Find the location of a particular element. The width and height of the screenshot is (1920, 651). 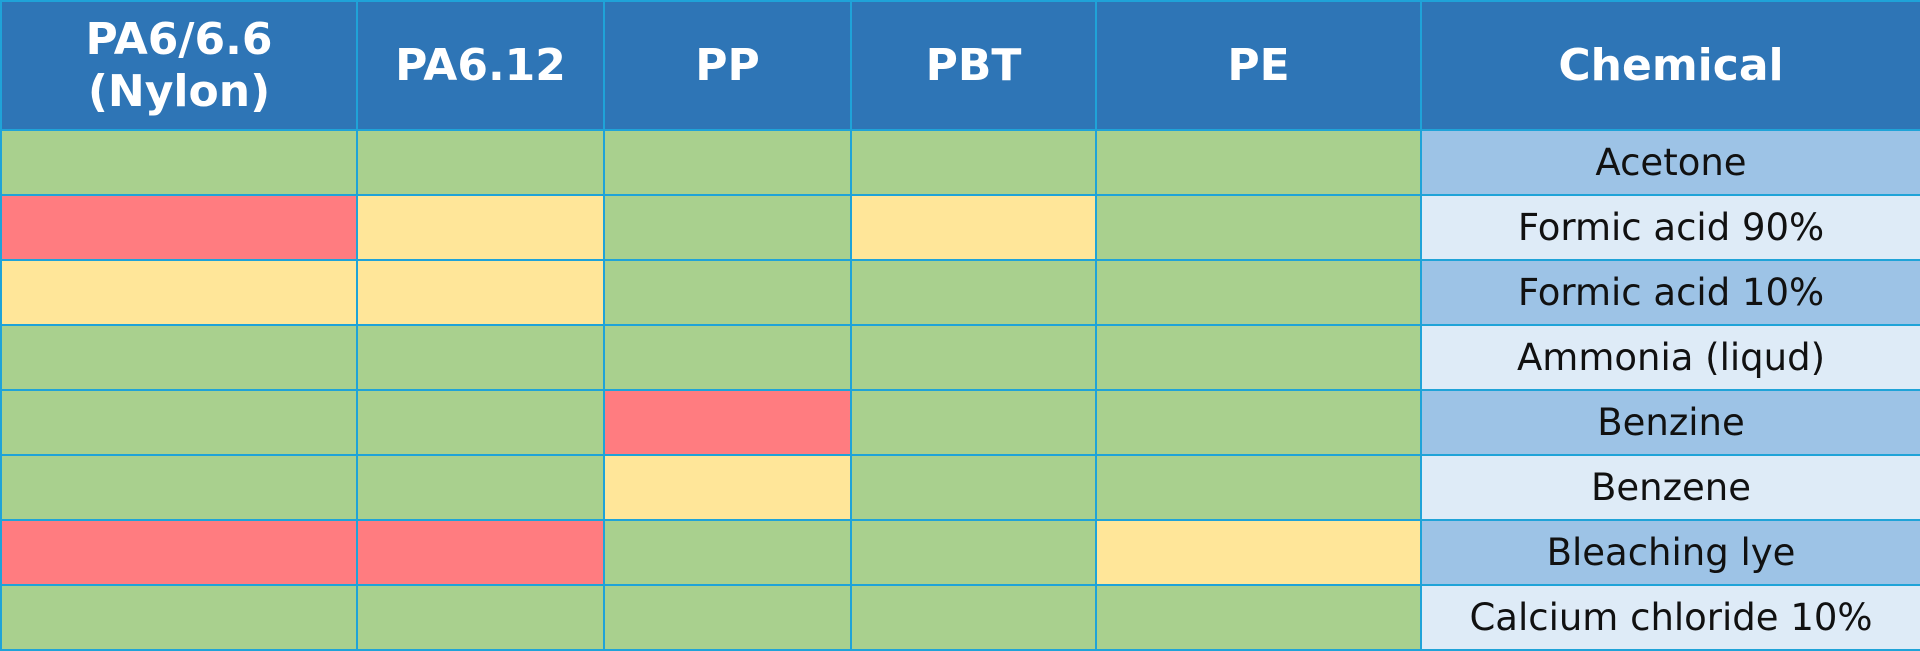

chemical-cell: Formic acid 10% is located at coordinates (1670, 292).